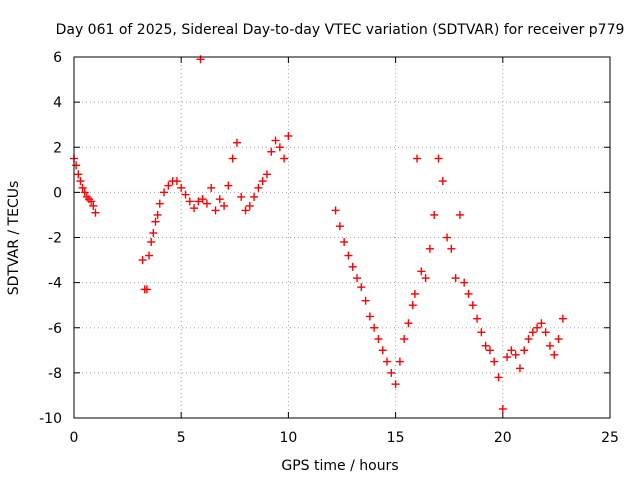 The image size is (640, 480). What do you see at coordinates (288, 438) in the screenshot?
I see `x-tick-label: 10` at bounding box center [288, 438].